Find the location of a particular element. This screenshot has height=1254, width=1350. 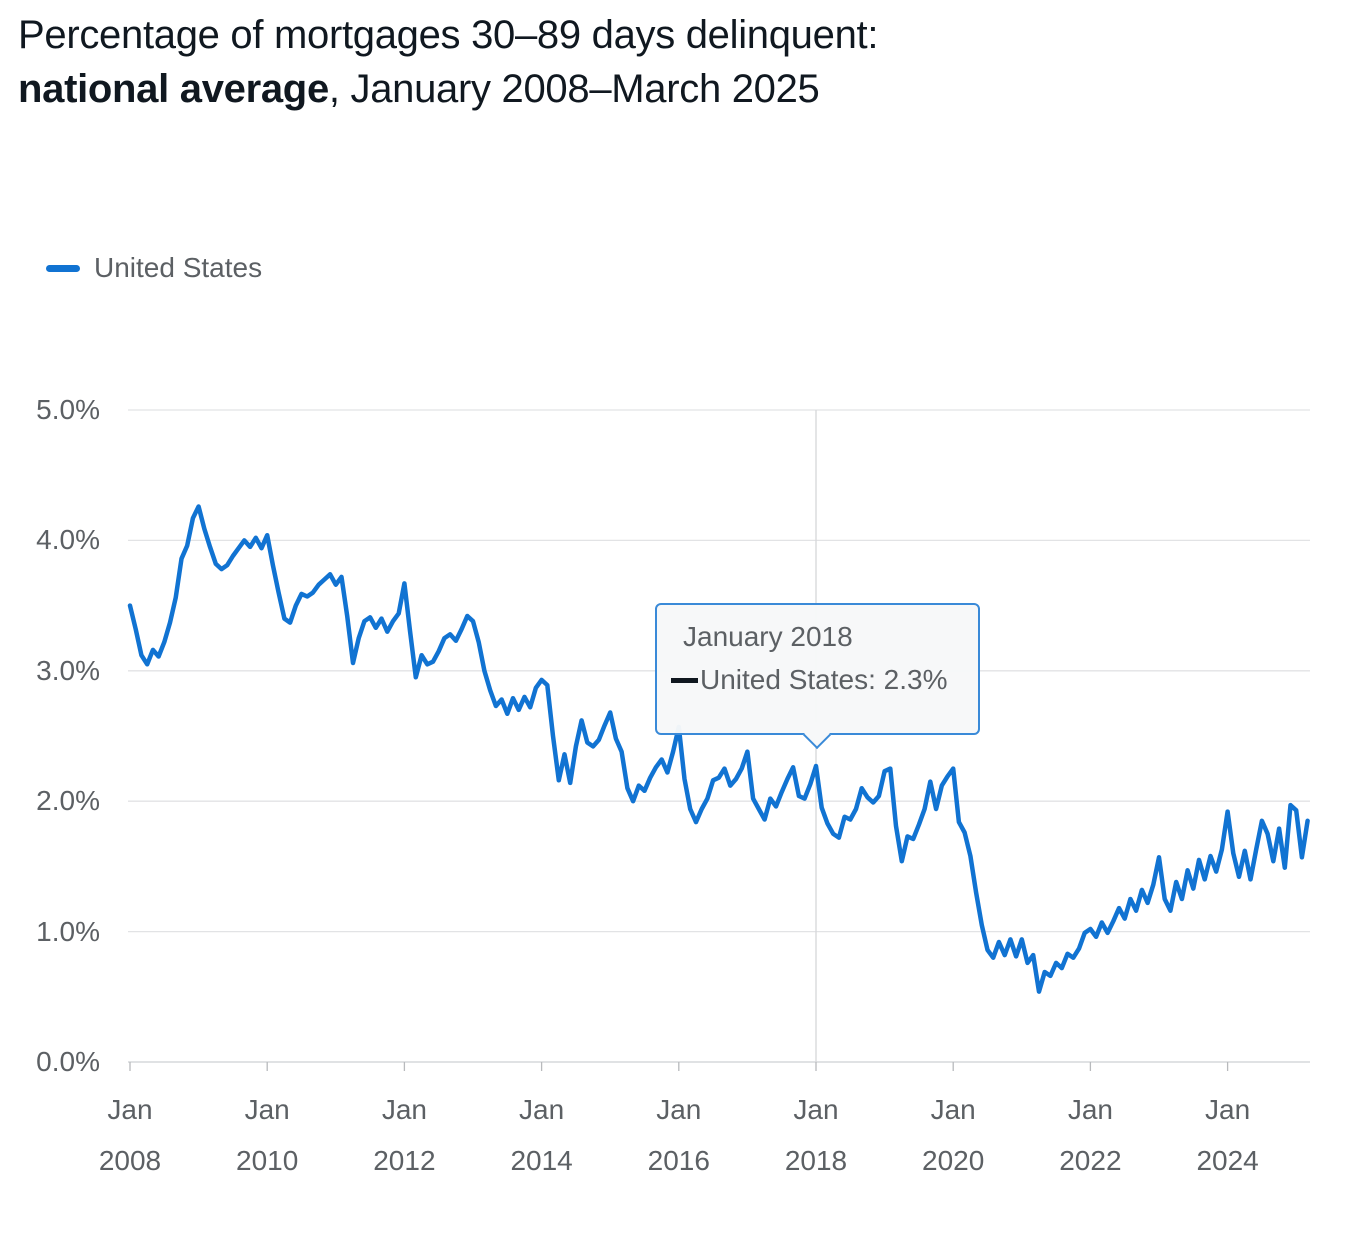

legend-label: United States is located at coordinates (178, 267).